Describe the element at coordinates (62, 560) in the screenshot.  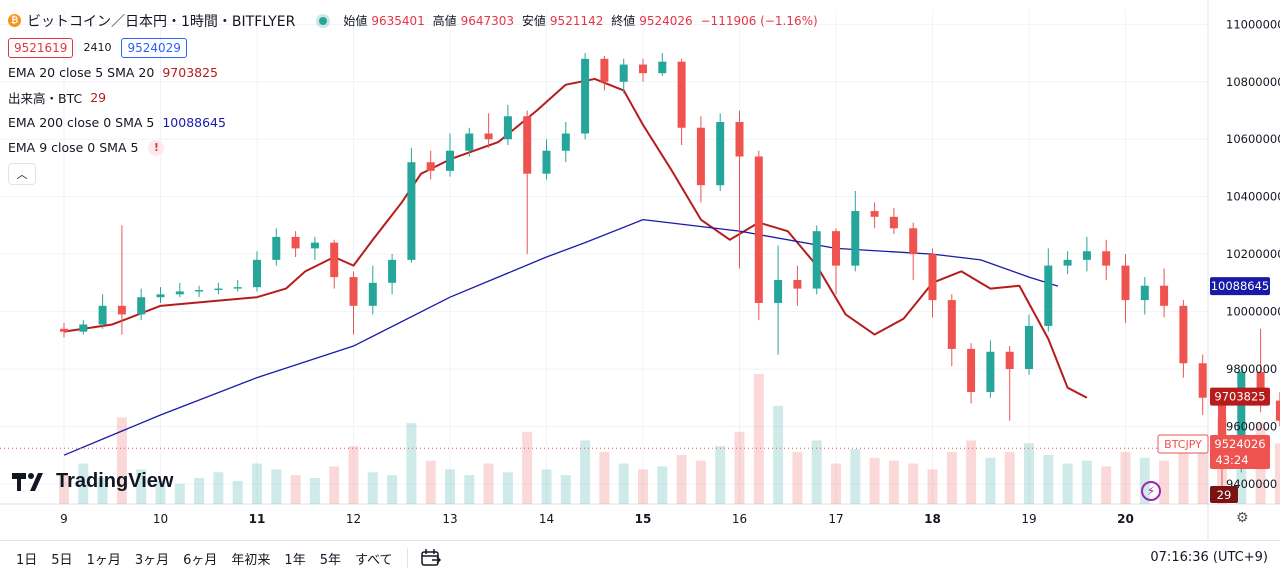
I see `range-5d: 5日` at that location.